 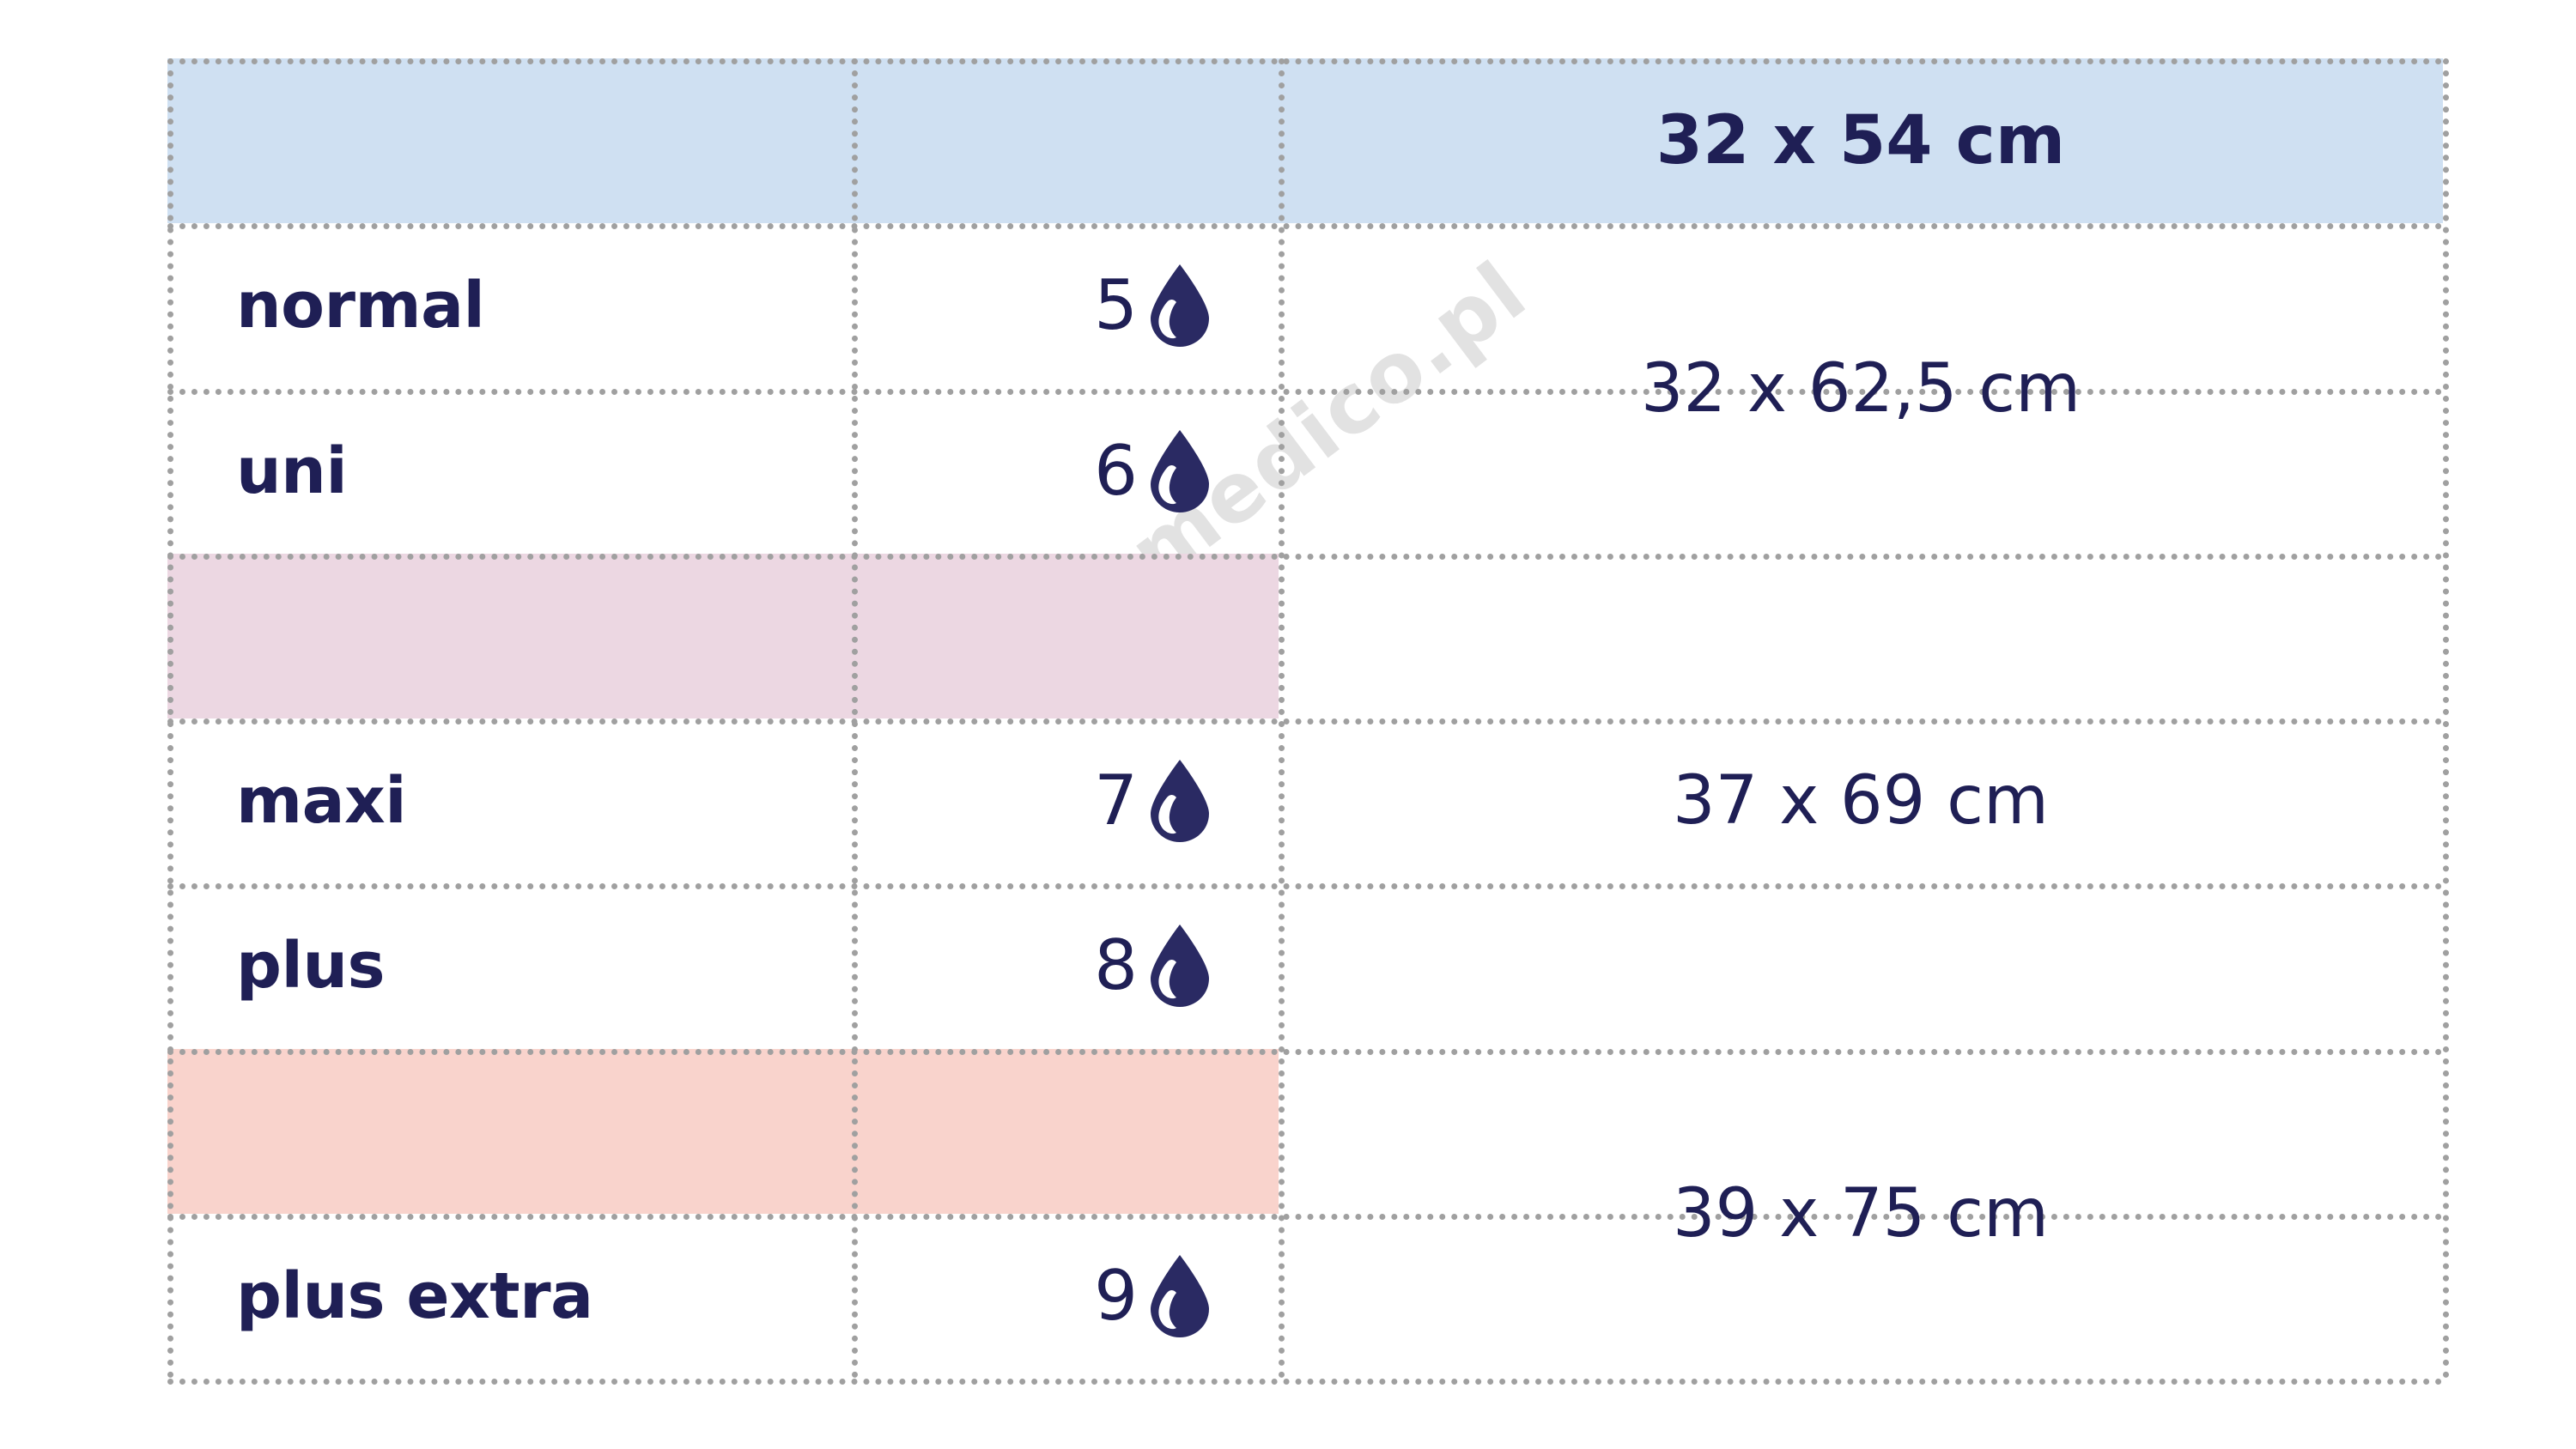 What do you see at coordinates (1305, 305) in the screenshot?
I see `table-row: normal 5` at bounding box center [1305, 305].